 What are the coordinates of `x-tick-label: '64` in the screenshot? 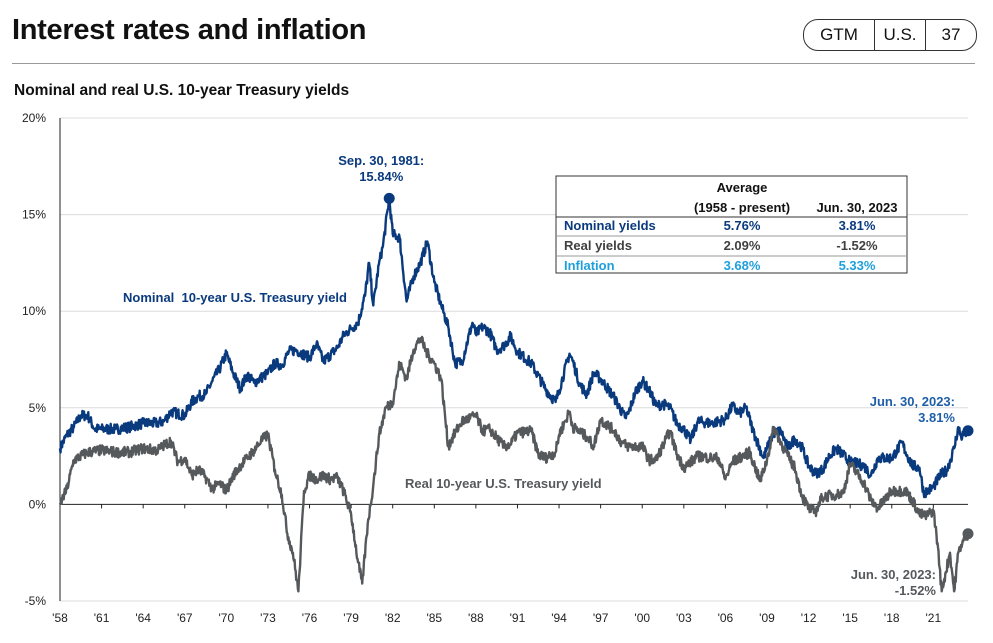 It's located at (143, 618).